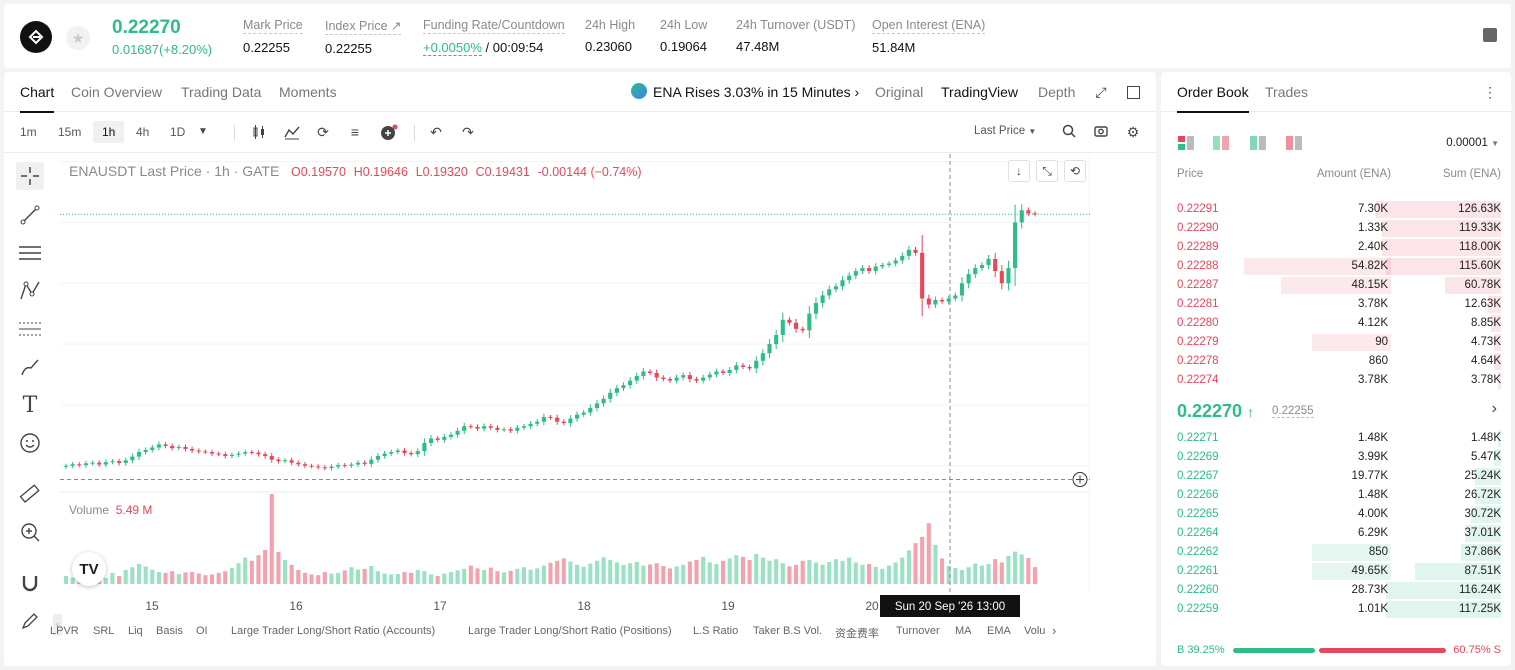  Describe the element at coordinates (292, 132) in the screenshot. I see `indicators-icon` at that location.